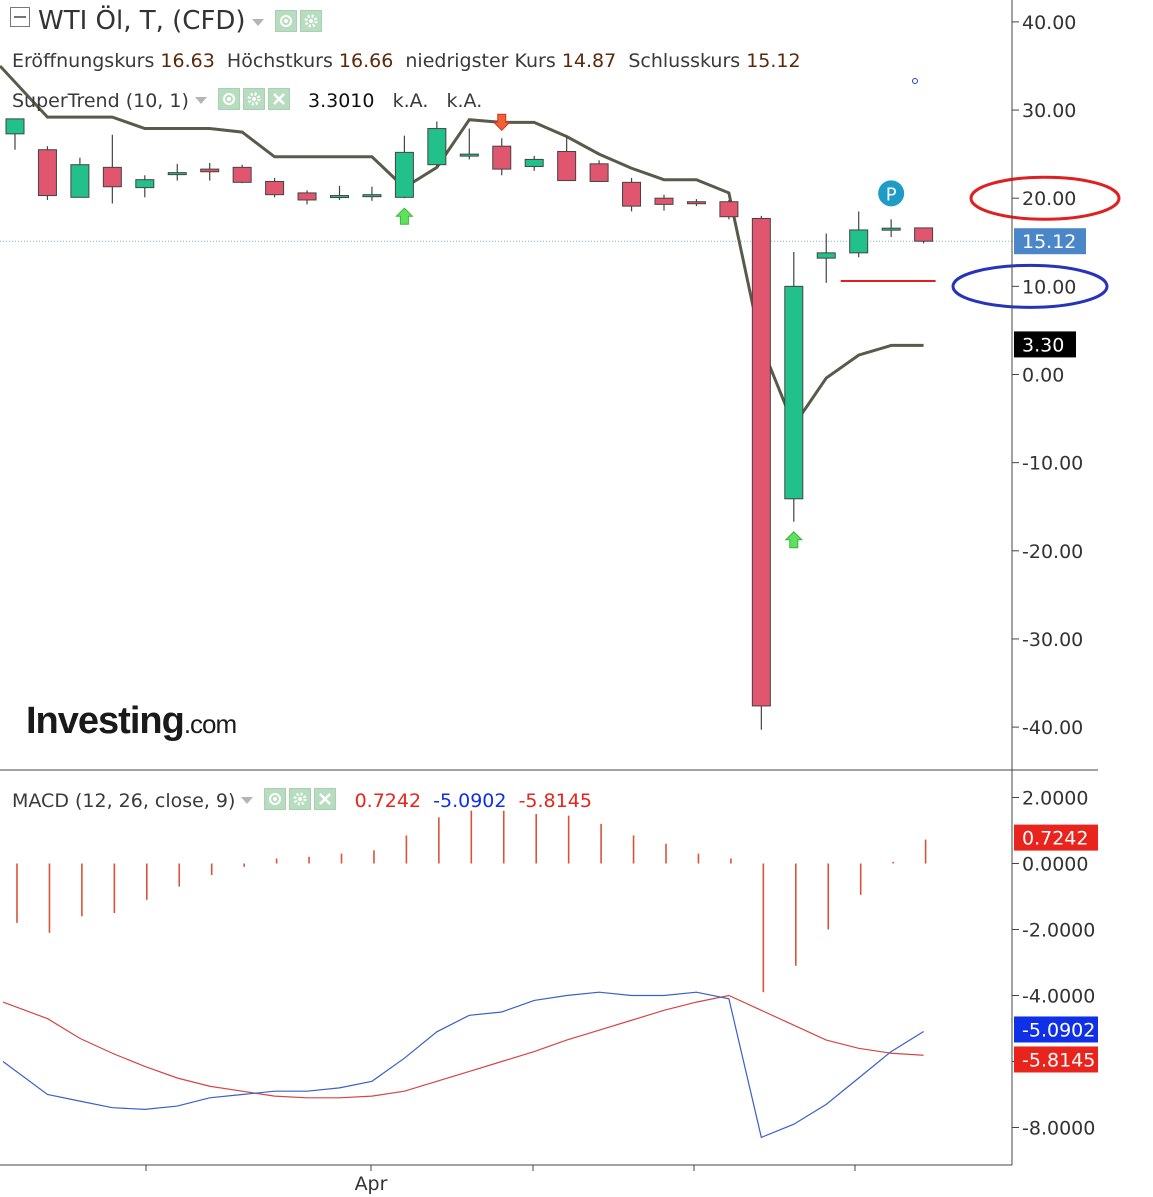 Image resolution: width=1153 pixels, height=1197 pixels. Describe the element at coordinates (105, 721) in the screenshot. I see `logo-text: Investing` at that location.